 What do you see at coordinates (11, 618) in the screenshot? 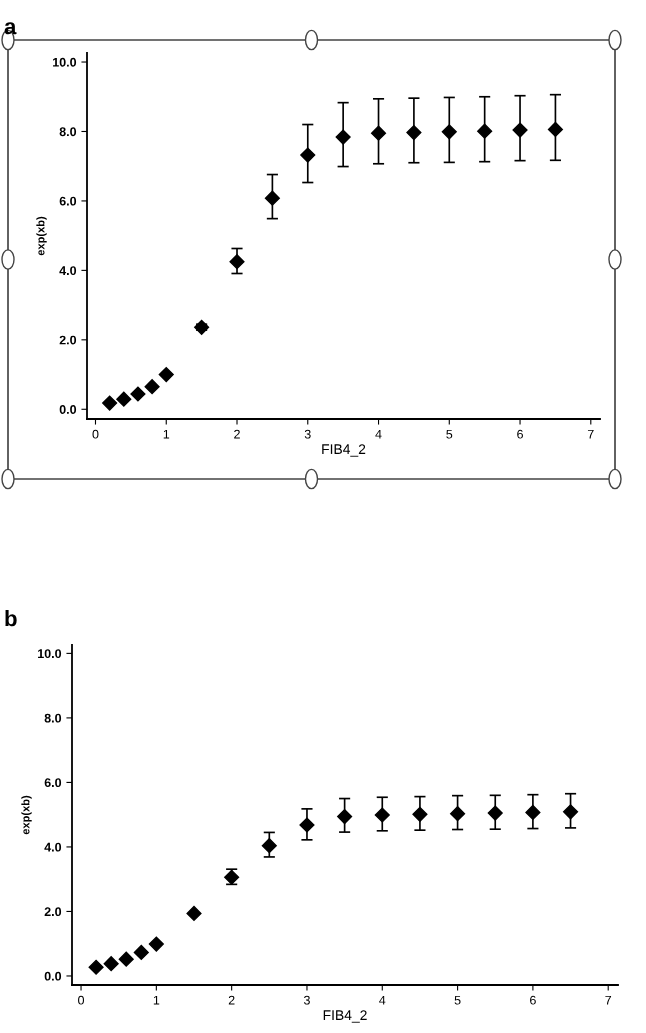
I see `chart-title: b` at bounding box center [11, 618].